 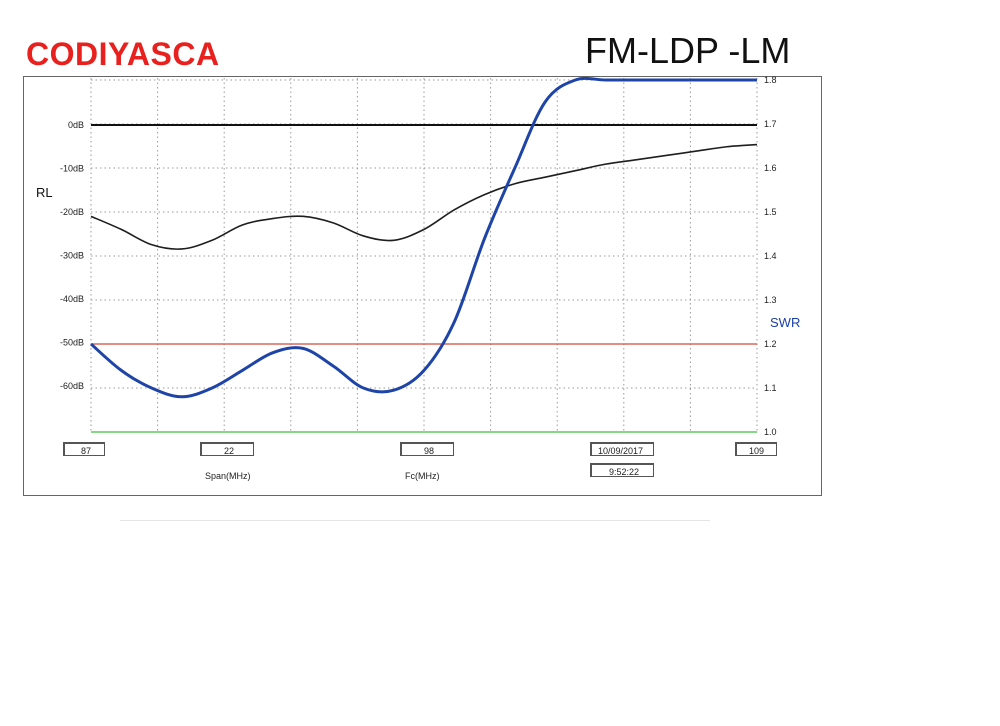 I want to click on rl-tick-label: -40dB, so click(x=72, y=299).